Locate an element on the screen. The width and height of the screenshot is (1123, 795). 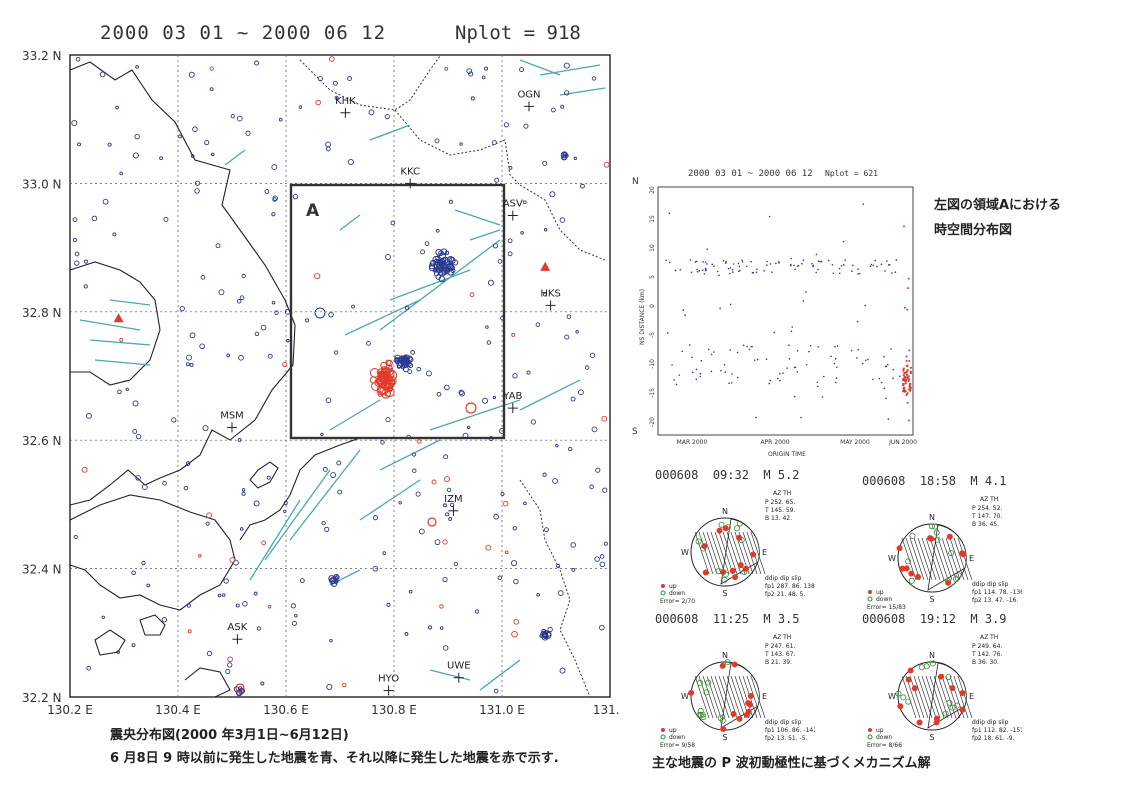
mech-p-axis: P 247. 61. is located at coordinates (780, 646).